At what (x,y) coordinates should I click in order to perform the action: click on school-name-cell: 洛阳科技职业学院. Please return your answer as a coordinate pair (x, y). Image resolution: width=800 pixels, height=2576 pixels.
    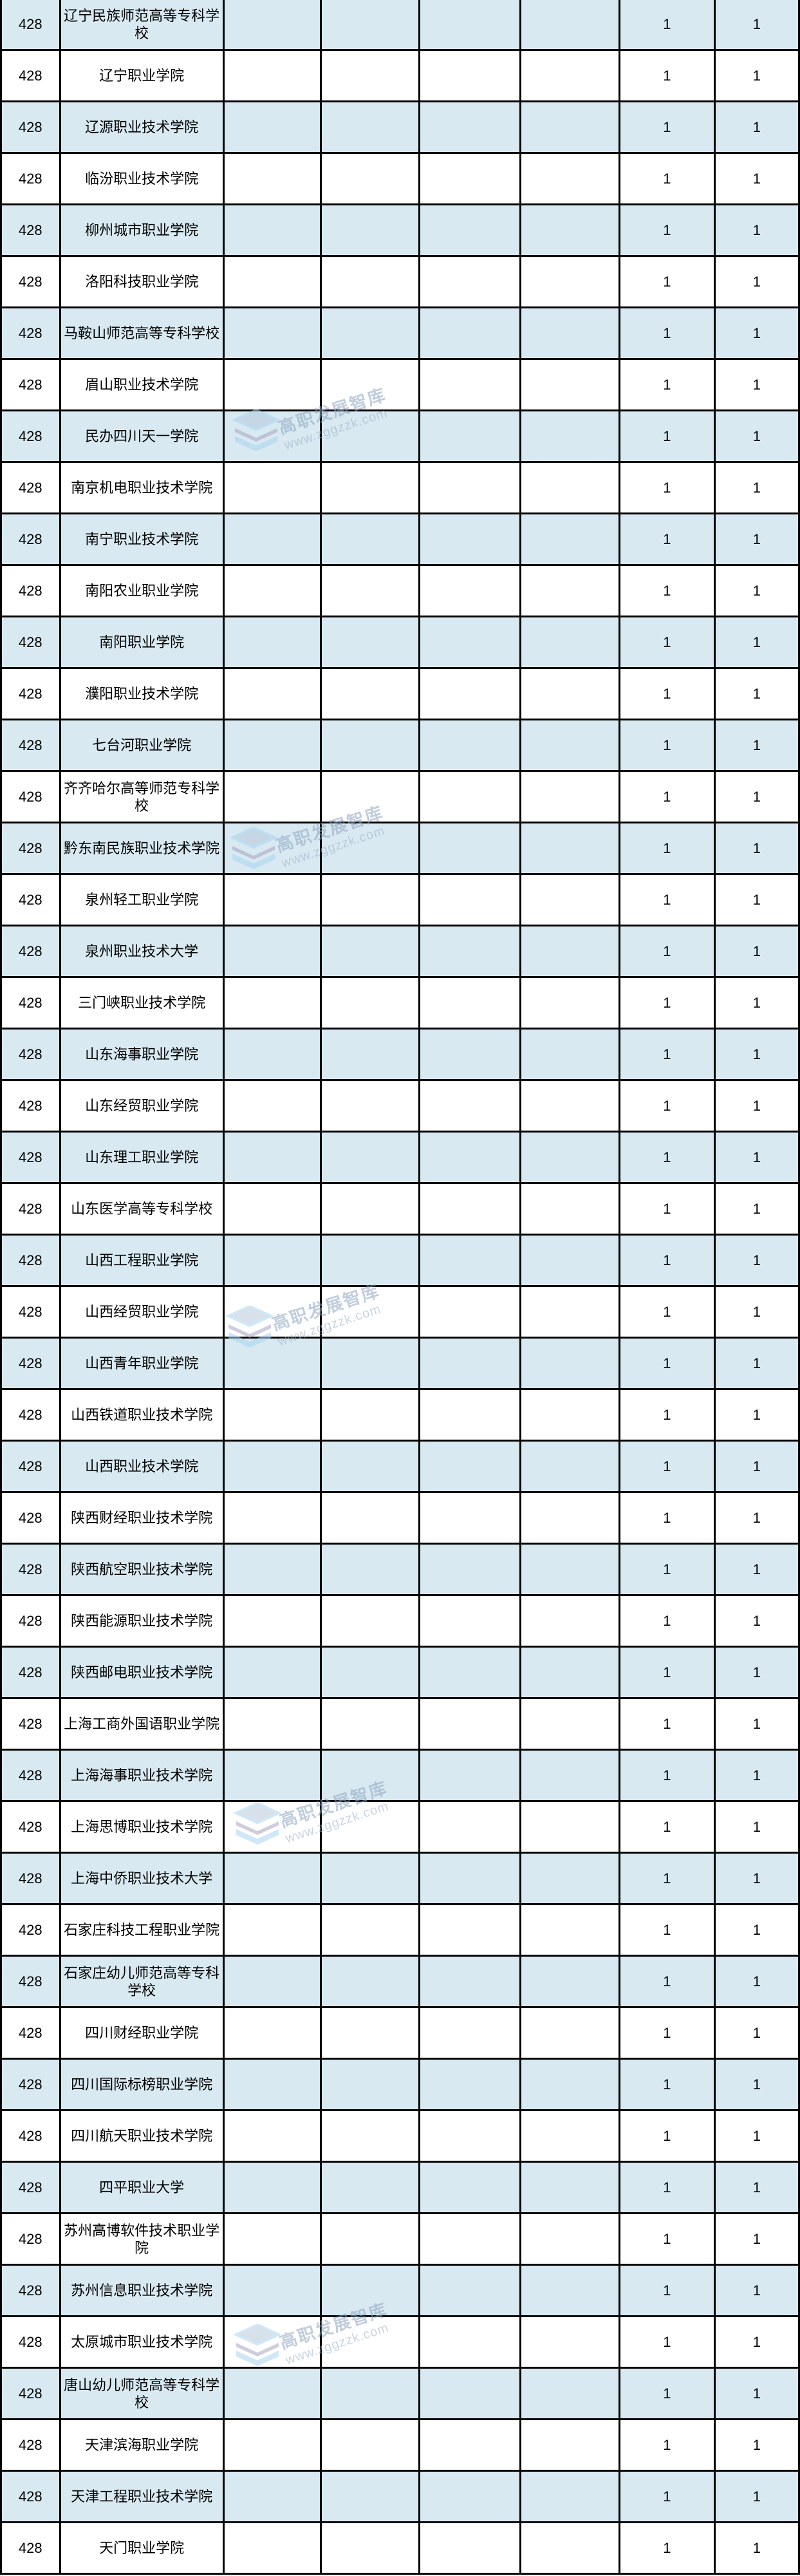
    Looking at the image, I should click on (142, 281).